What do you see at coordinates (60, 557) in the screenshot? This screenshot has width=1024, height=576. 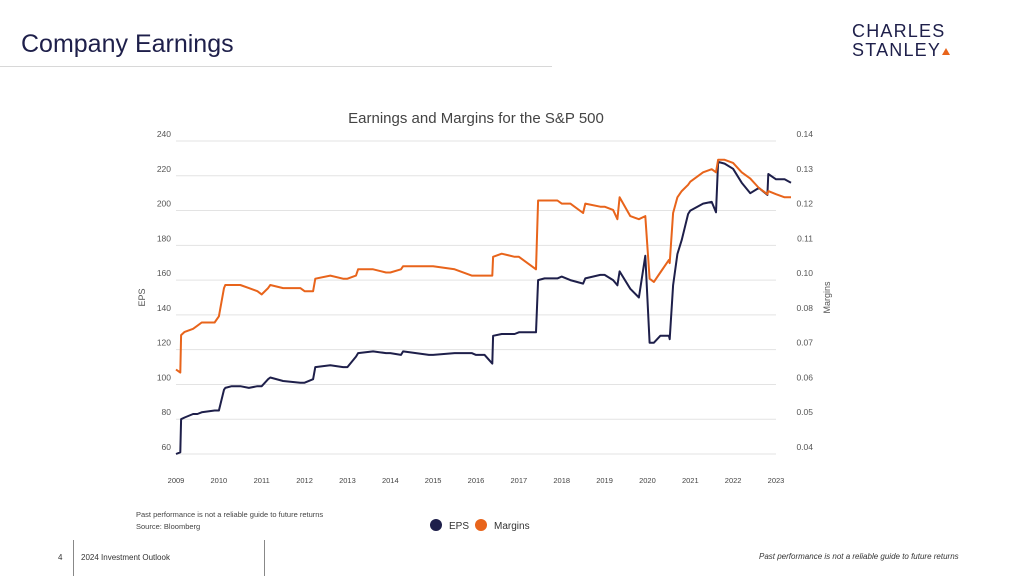 I see `page-number: 4` at bounding box center [60, 557].